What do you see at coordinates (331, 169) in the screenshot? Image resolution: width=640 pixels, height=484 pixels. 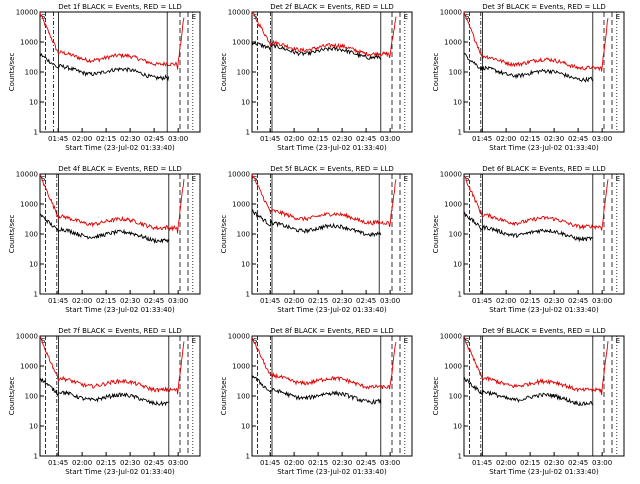 I see `panel-title: Det 5f BLACK = Events, RED = LLD` at bounding box center [331, 169].